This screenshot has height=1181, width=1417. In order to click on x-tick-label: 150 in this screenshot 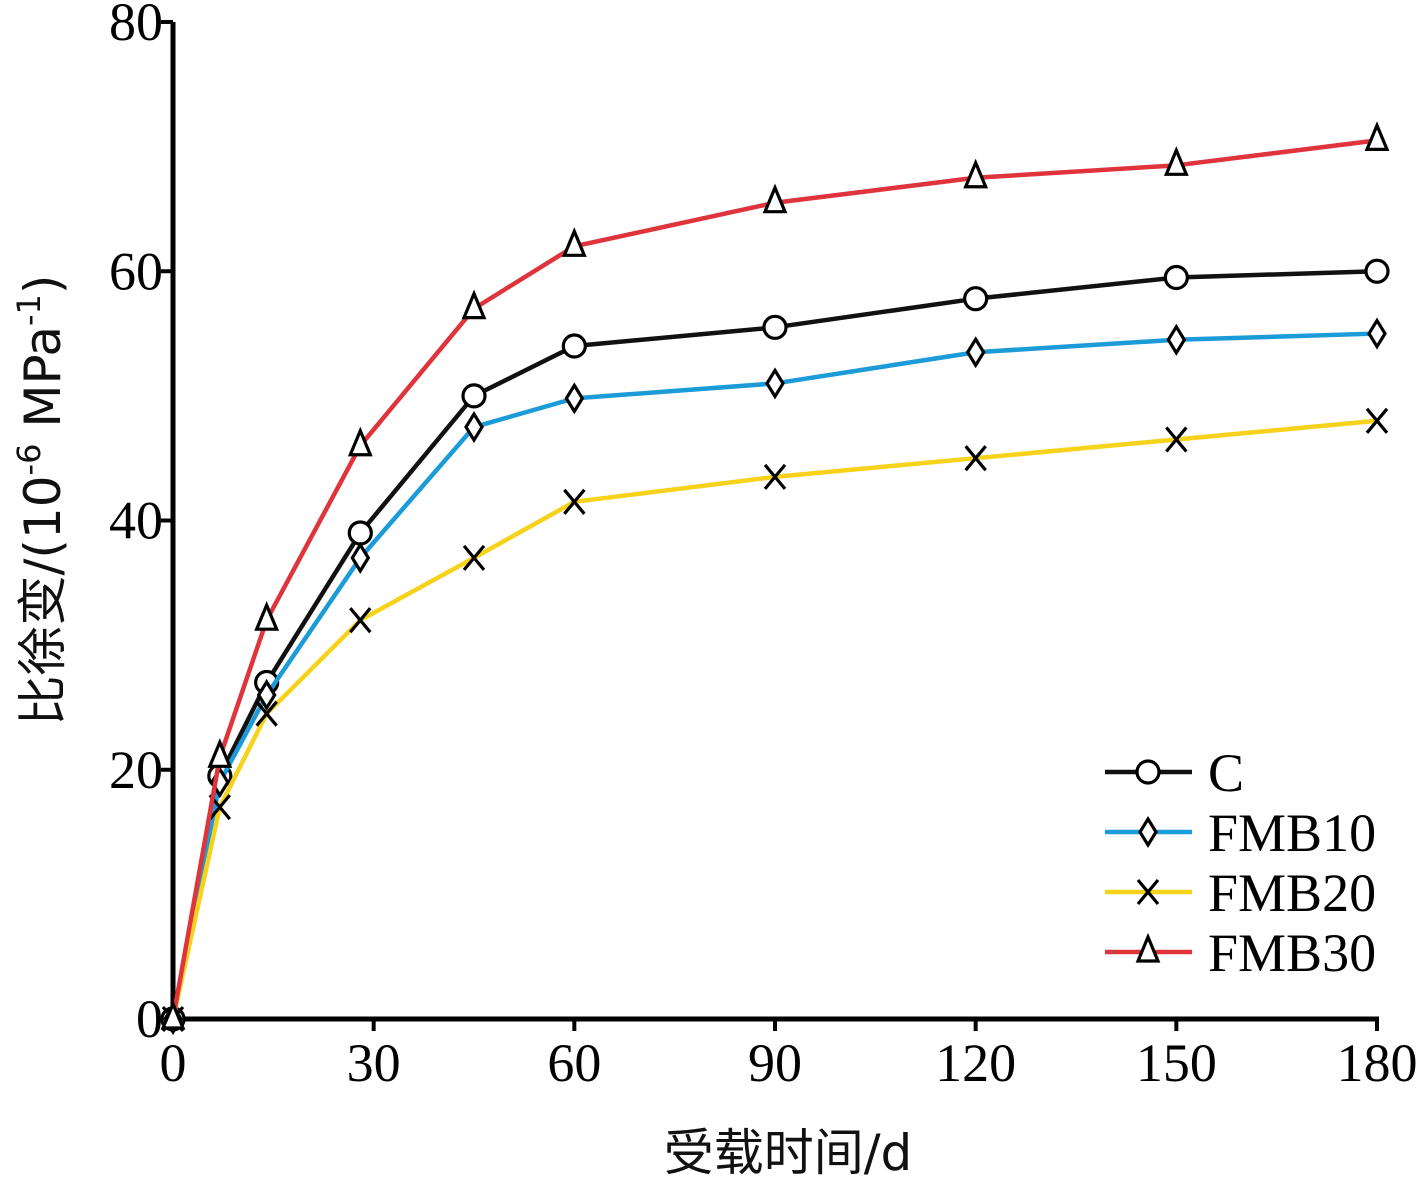, I will do `click(1176, 1063)`.